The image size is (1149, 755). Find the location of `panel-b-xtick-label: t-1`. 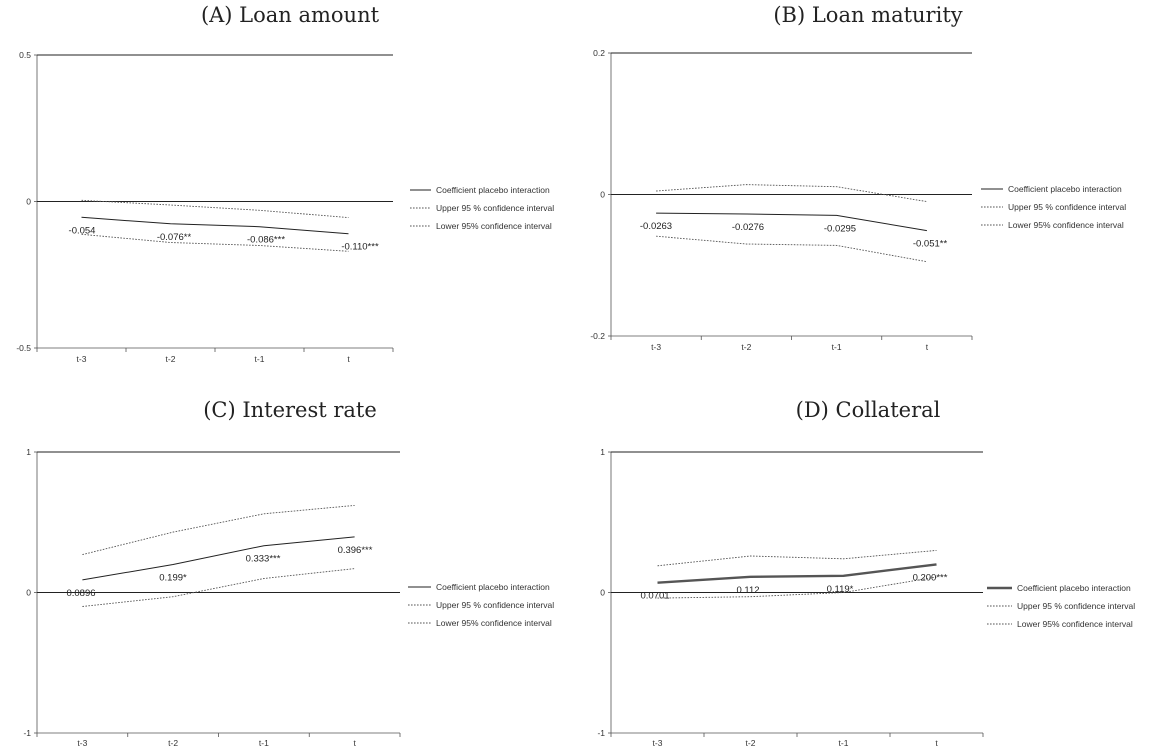

panel-b-xtick-label: t-1 is located at coordinates (837, 347).